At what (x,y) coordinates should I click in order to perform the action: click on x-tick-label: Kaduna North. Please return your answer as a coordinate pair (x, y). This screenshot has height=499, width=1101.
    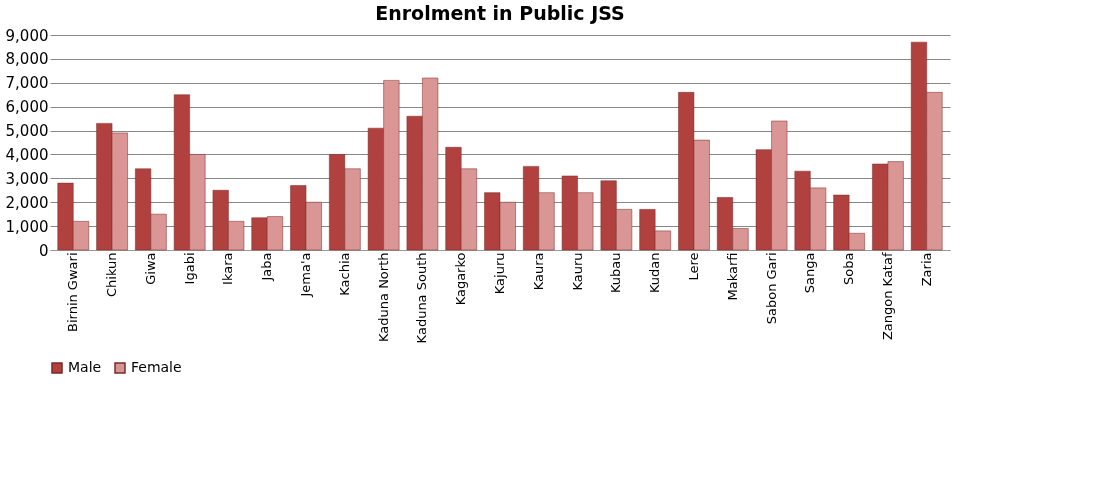
    Looking at the image, I should click on (383, 297).